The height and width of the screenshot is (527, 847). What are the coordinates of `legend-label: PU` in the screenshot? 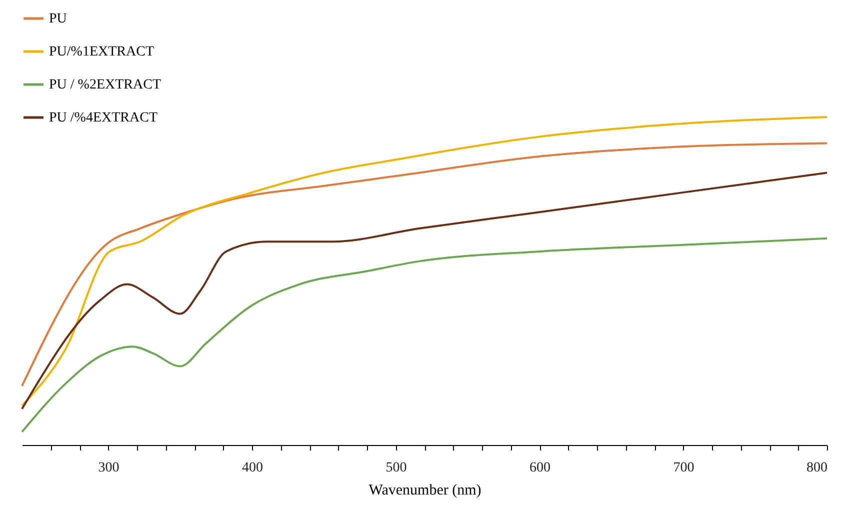 It's located at (58, 19).